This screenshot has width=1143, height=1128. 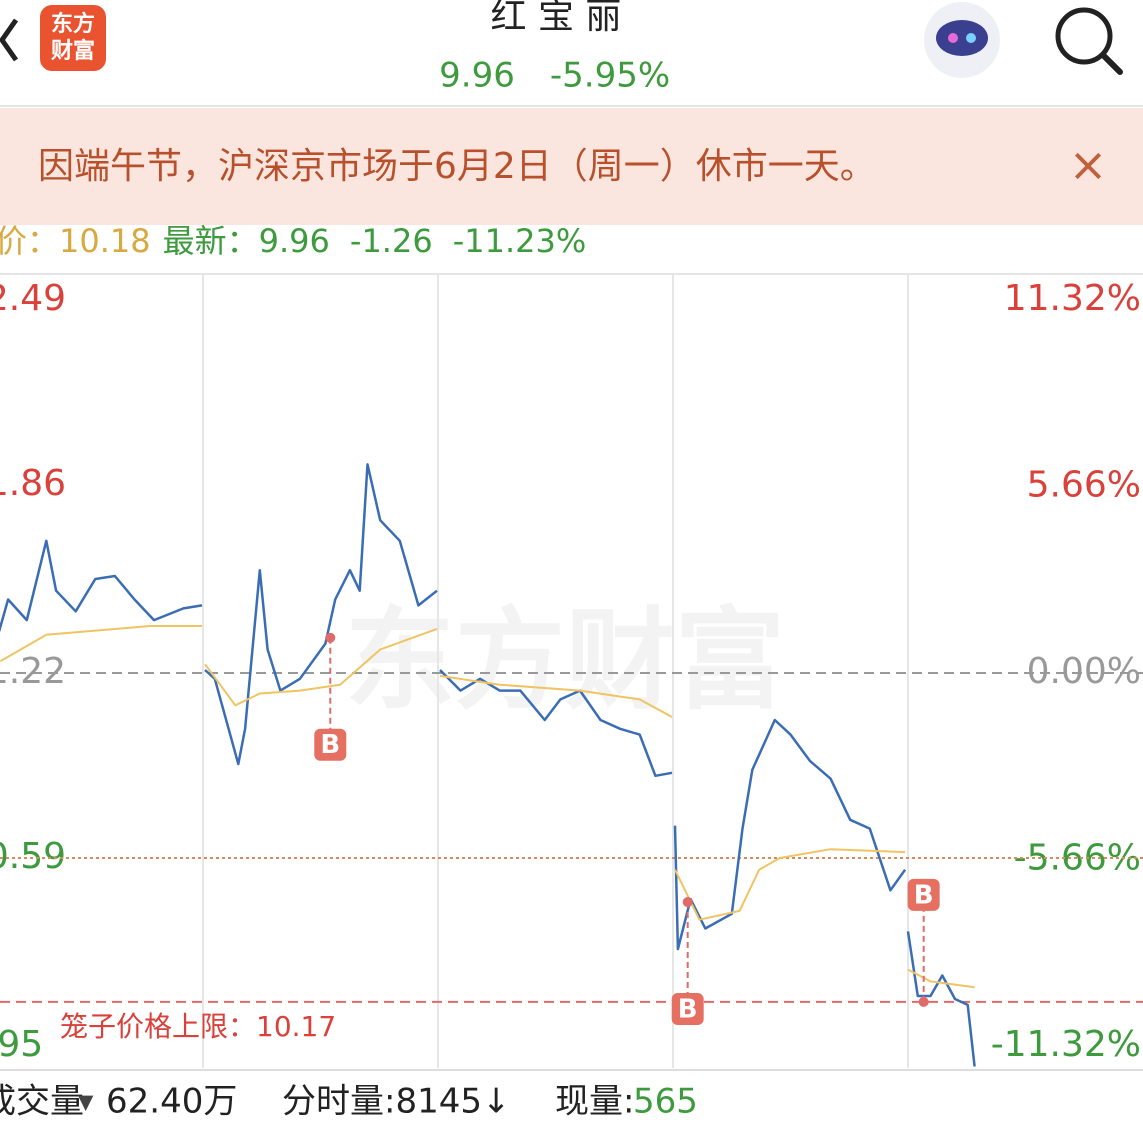 What do you see at coordinates (477, 76) in the screenshot?
I see `header-price: 9.96` at bounding box center [477, 76].